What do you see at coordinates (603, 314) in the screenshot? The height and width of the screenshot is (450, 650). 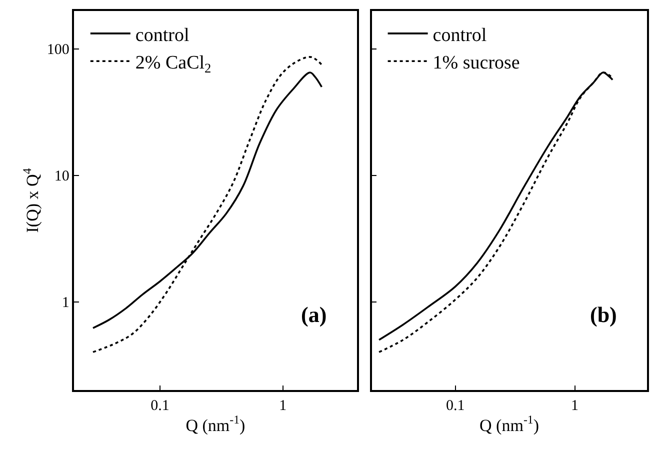 I see `annotation: (b)` at bounding box center [603, 314].